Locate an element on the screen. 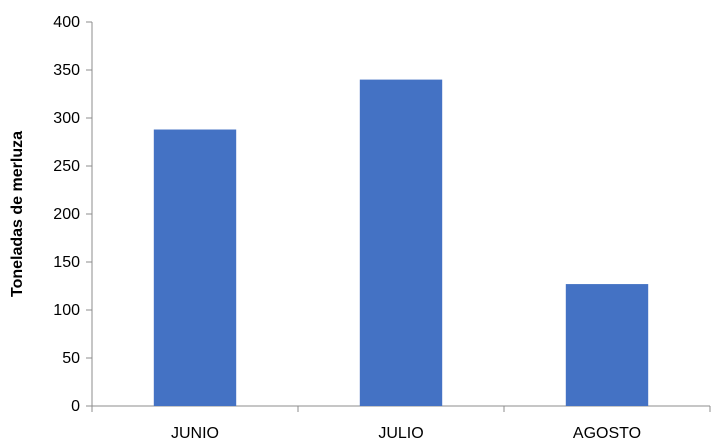  y-tick-label: 300 is located at coordinates (66, 118).